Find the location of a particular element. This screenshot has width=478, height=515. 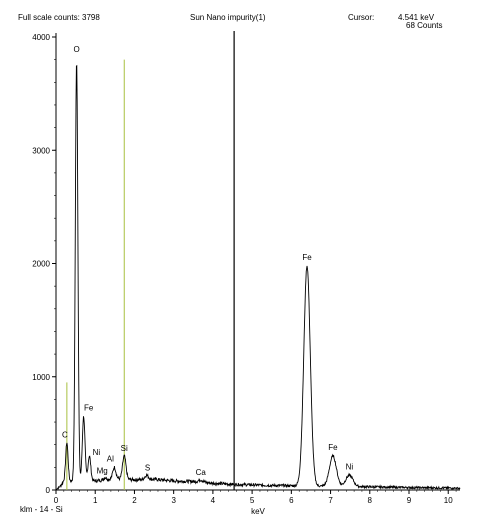

x-tick-label: 0 is located at coordinates (56, 500).